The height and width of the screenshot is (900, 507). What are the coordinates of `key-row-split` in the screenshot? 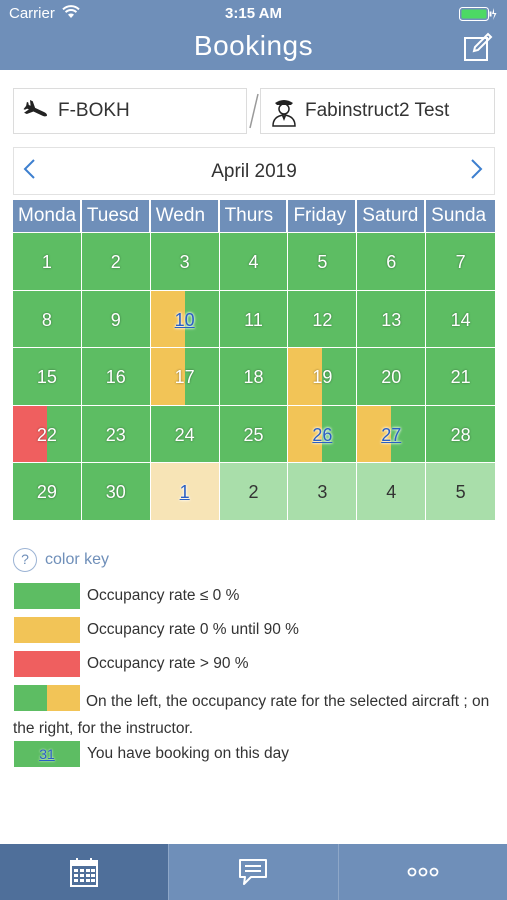 It's located at (47, 698).